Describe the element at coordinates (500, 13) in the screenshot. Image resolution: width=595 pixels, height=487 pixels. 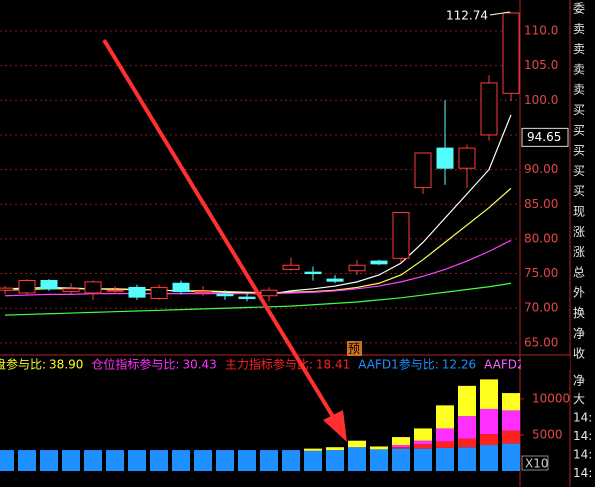
I see `high-label-line` at that location.